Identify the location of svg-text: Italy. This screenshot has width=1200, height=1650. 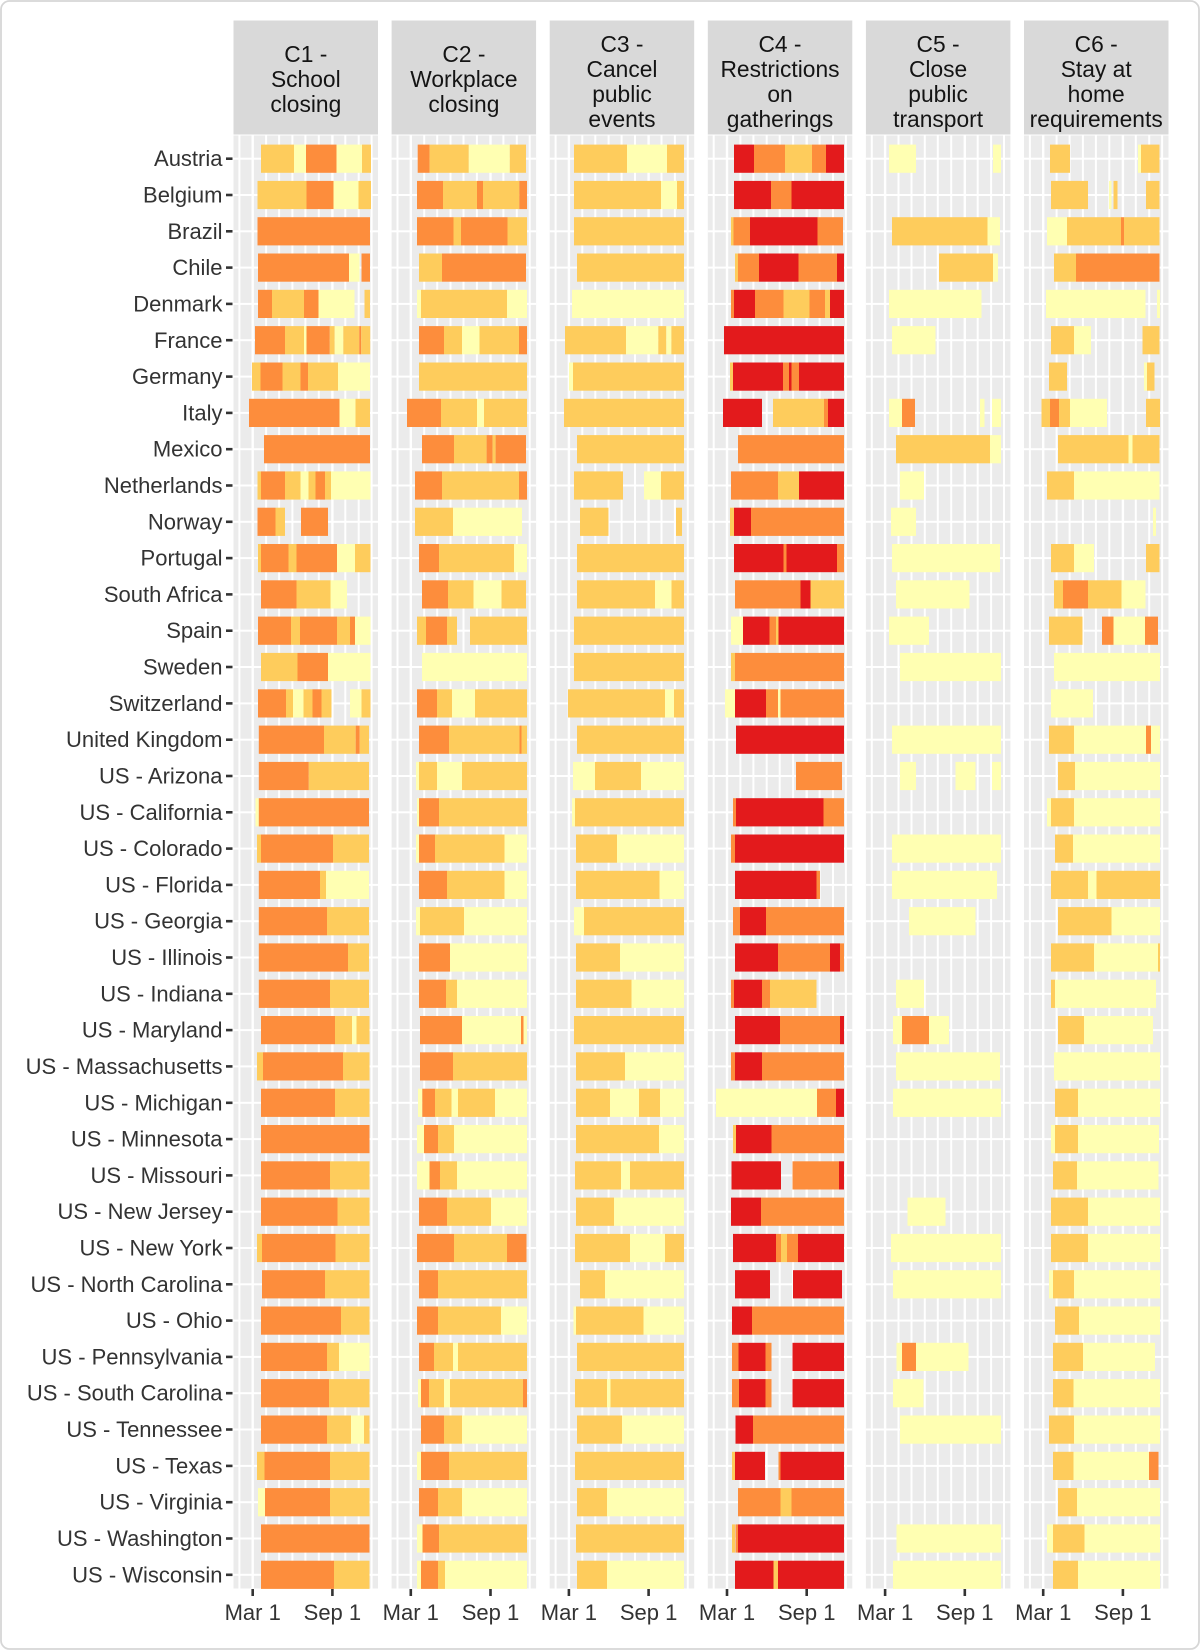
(202, 412).